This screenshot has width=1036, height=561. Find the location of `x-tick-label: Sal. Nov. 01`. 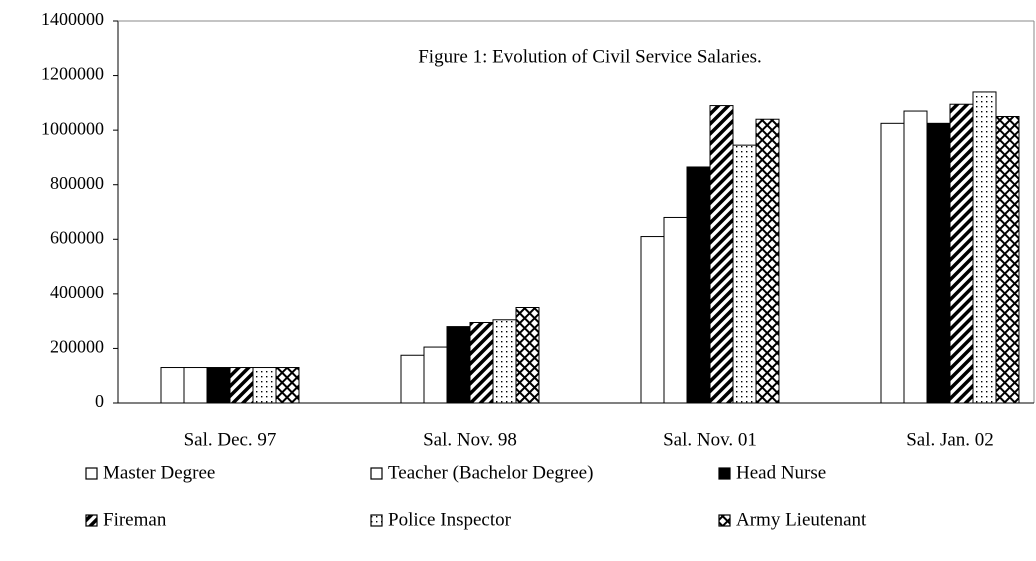

x-tick-label: Sal. Nov. 01 is located at coordinates (710, 439).